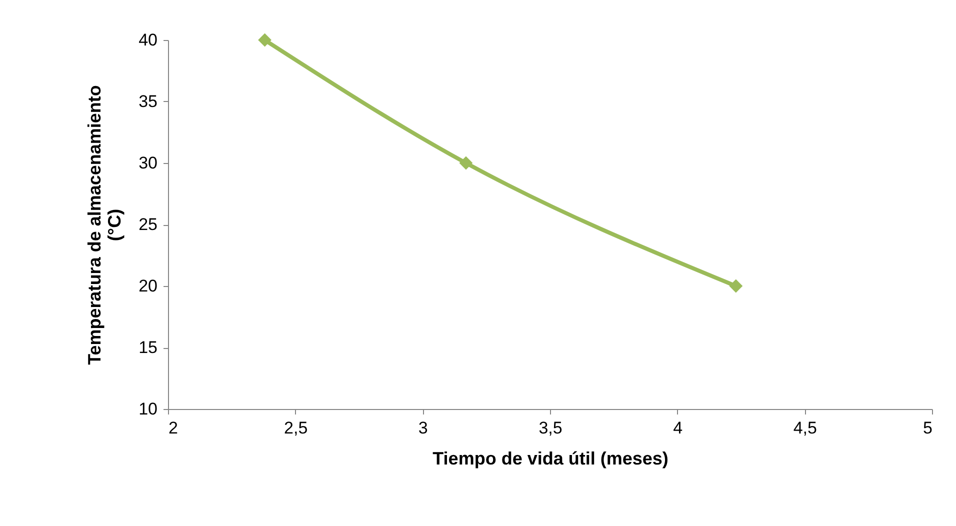 Image resolution: width=956 pixels, height=526 pixels. I want to click on y-tick-label: 20, so click(148, 286).